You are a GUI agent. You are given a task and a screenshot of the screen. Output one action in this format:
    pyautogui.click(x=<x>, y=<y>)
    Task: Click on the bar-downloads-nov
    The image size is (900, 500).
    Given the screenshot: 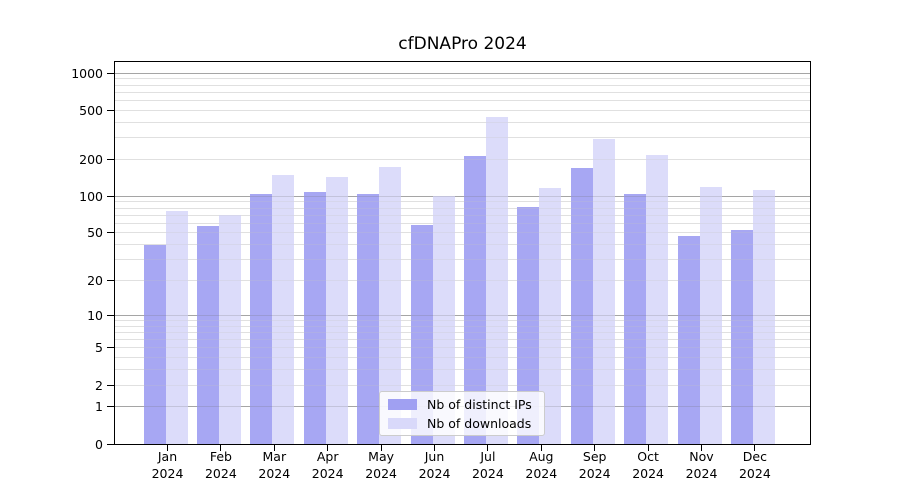 What is the action you would take?
    pyautogui.click(x=710, y=315)
    